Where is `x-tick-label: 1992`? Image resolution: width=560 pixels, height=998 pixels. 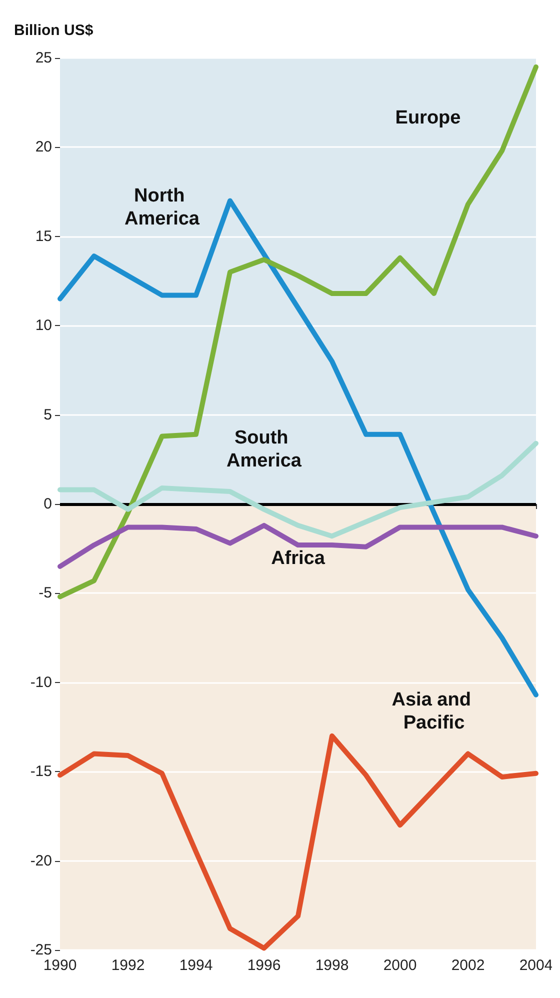 x-tick-label: 1992 is located at coordinates (128, 965).